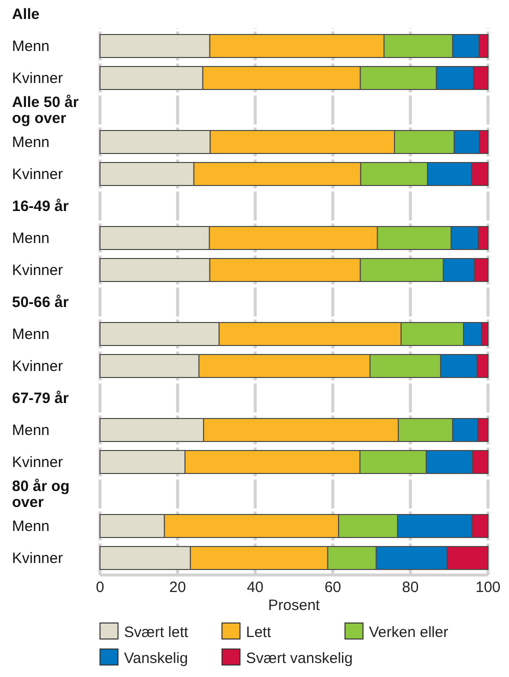 The height and width of the screenshot is (677, 509). Describe the element at coordinates (488, 587) in the screenshot. I see `x-tick-label: 100` at that location.